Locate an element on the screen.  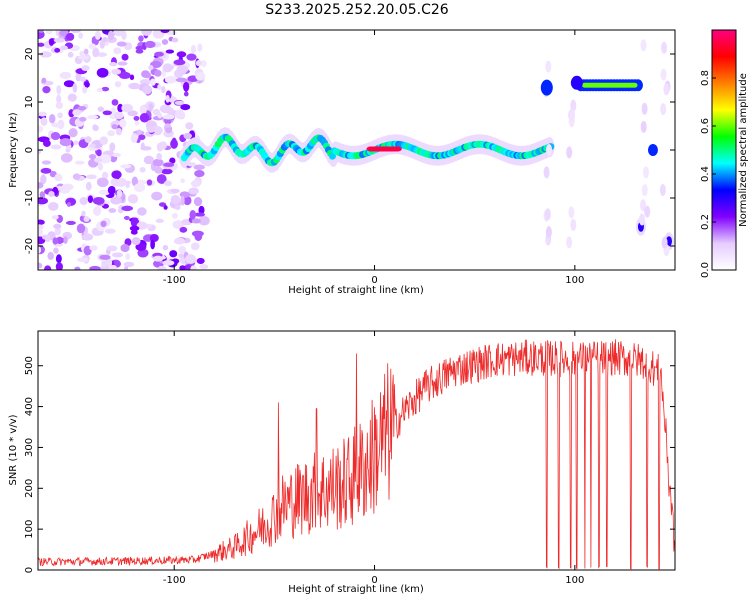
left-cluster is located at coordinates (576, 82).